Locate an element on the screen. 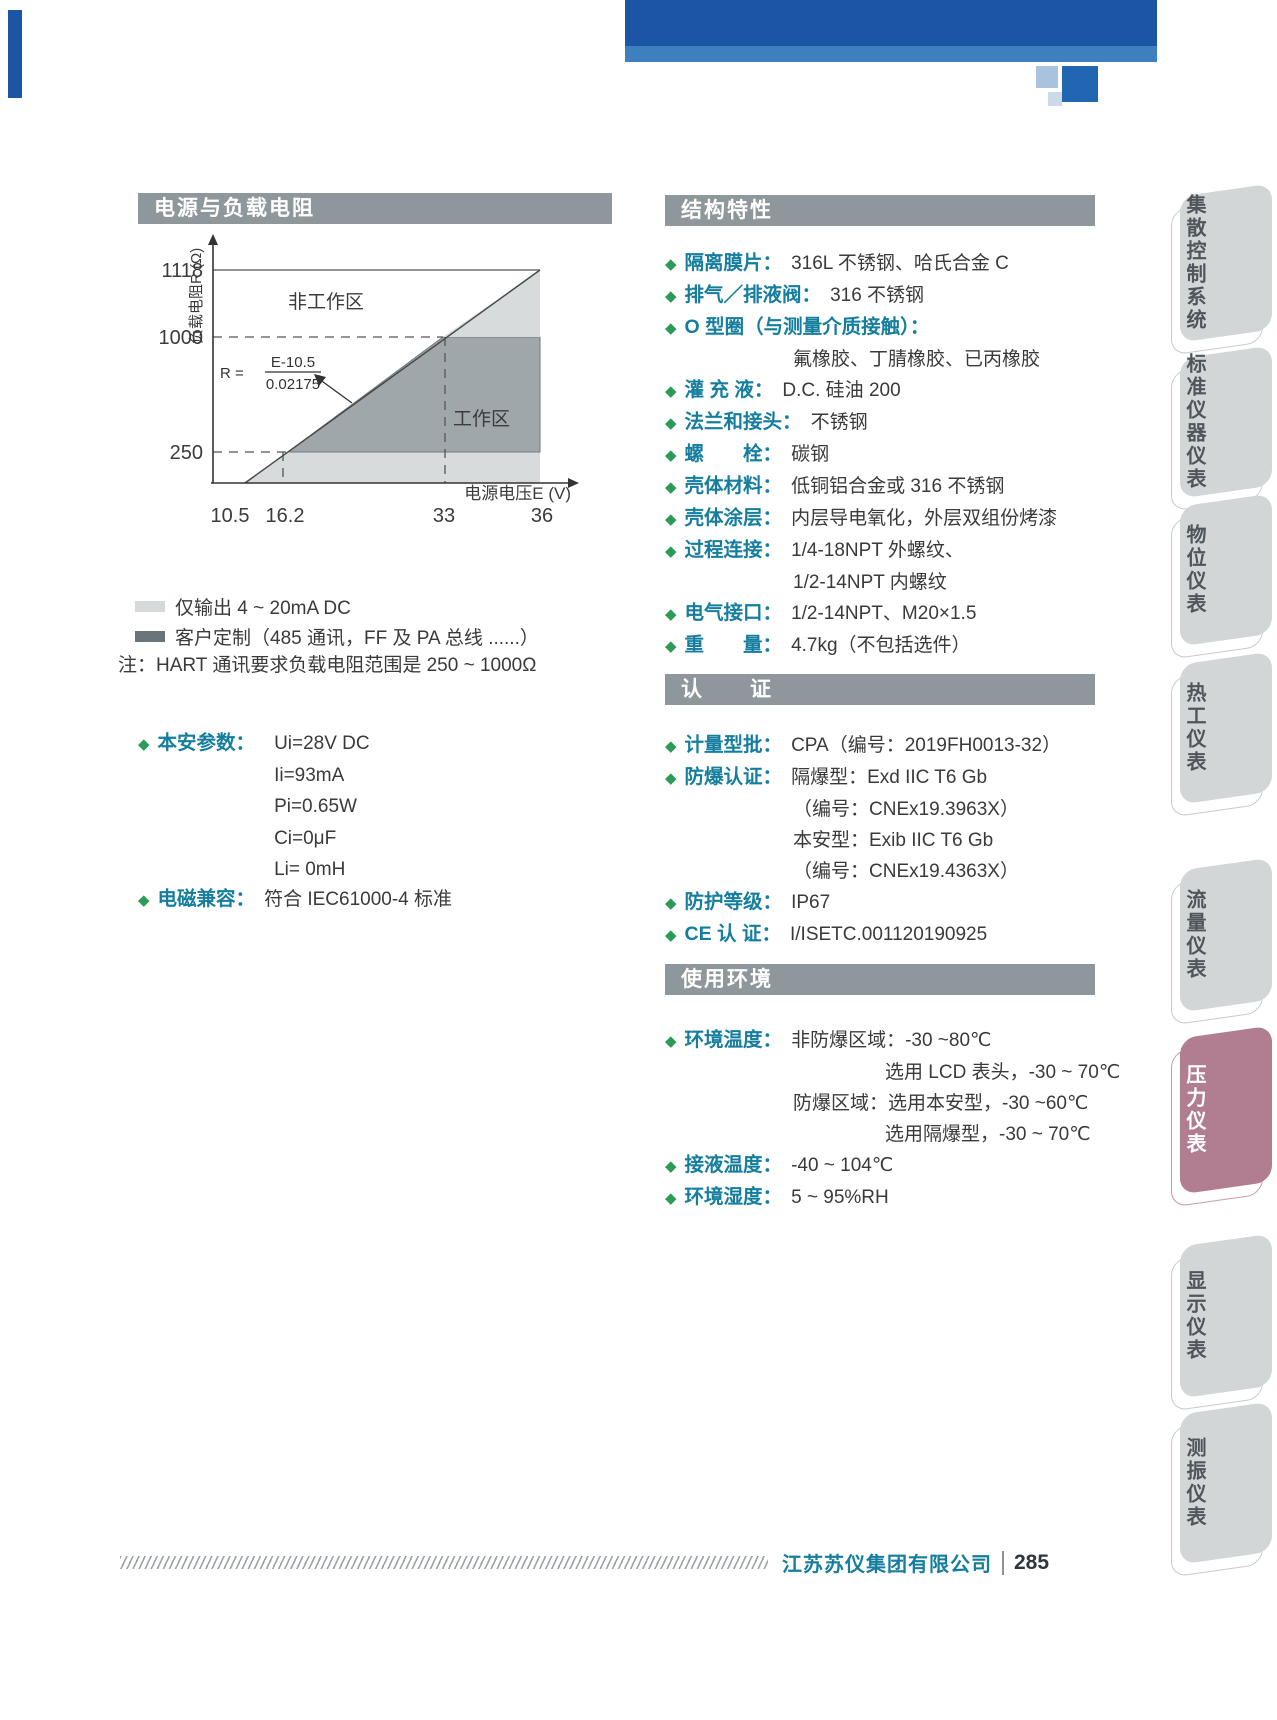 The image size is (1277, 1720). tab-label: 集散控制系统 is located at coordinates (1194, 263).